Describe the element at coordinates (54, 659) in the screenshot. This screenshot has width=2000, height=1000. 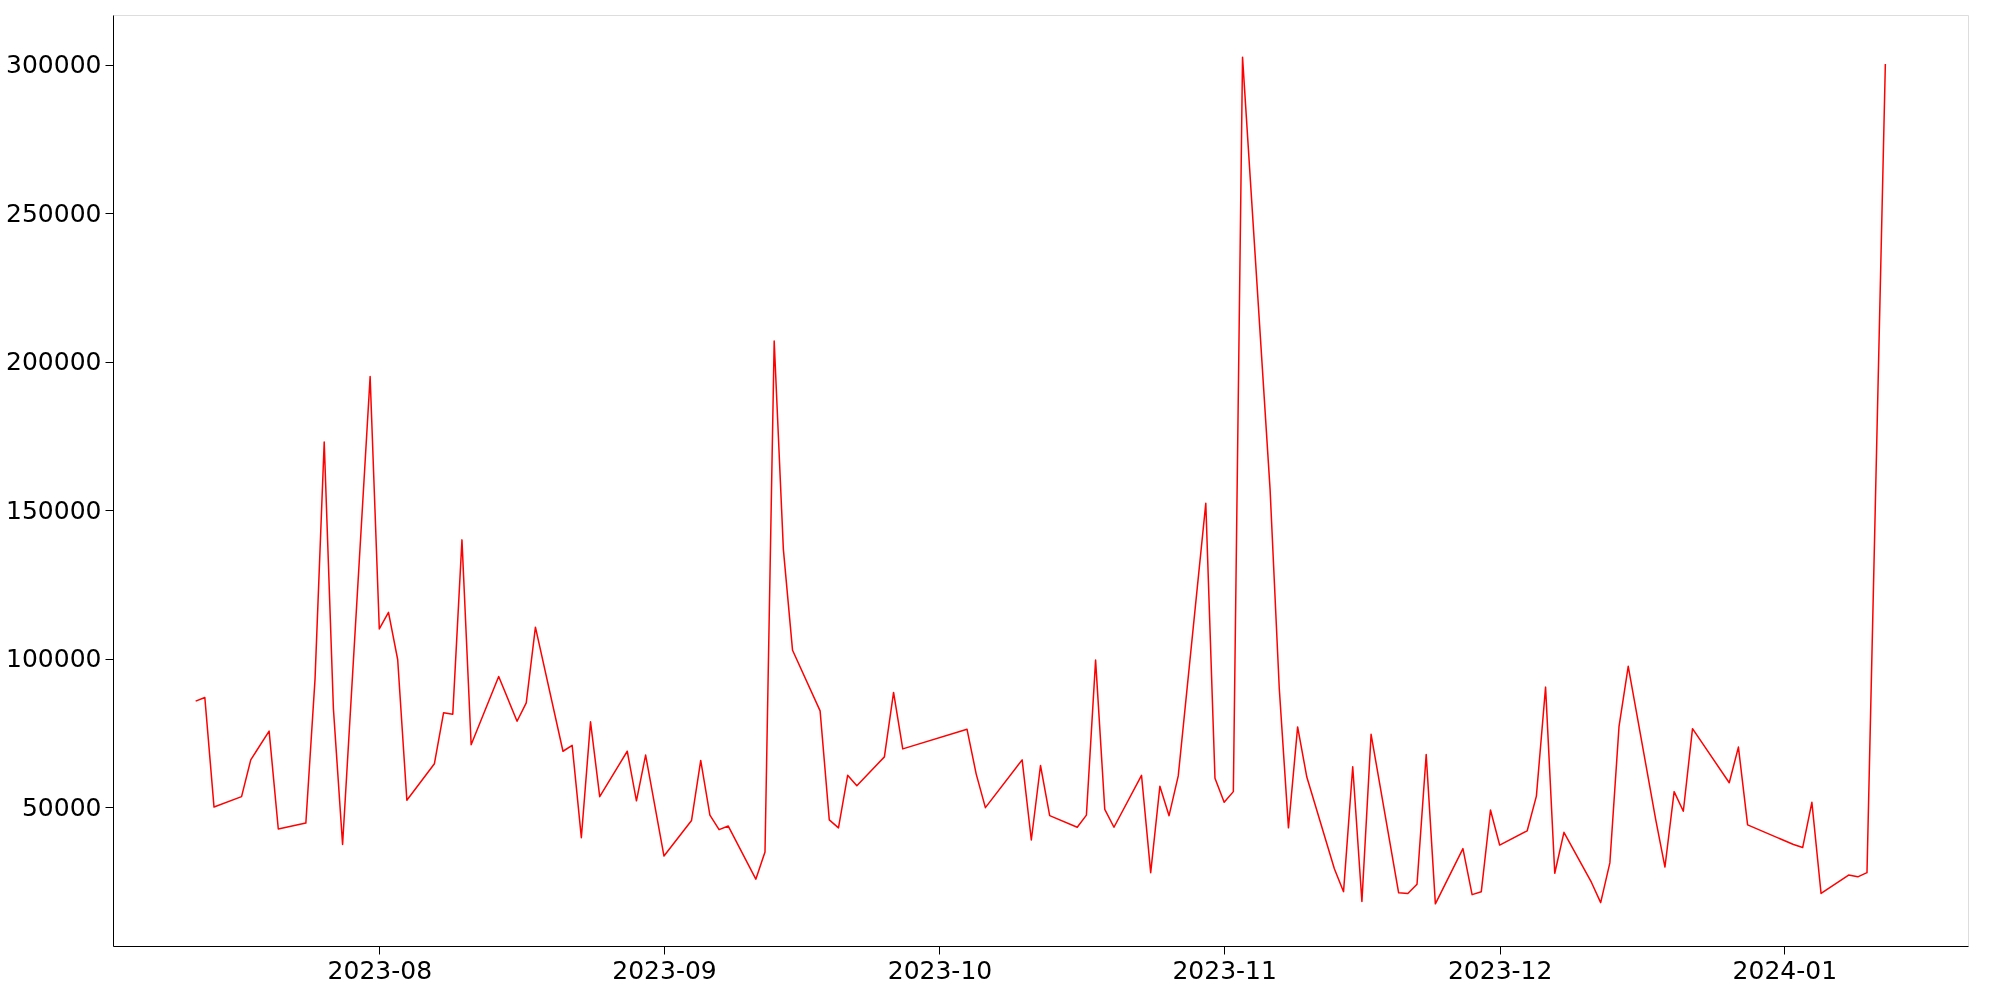
I see `y-tick-label: 100000` at that location.